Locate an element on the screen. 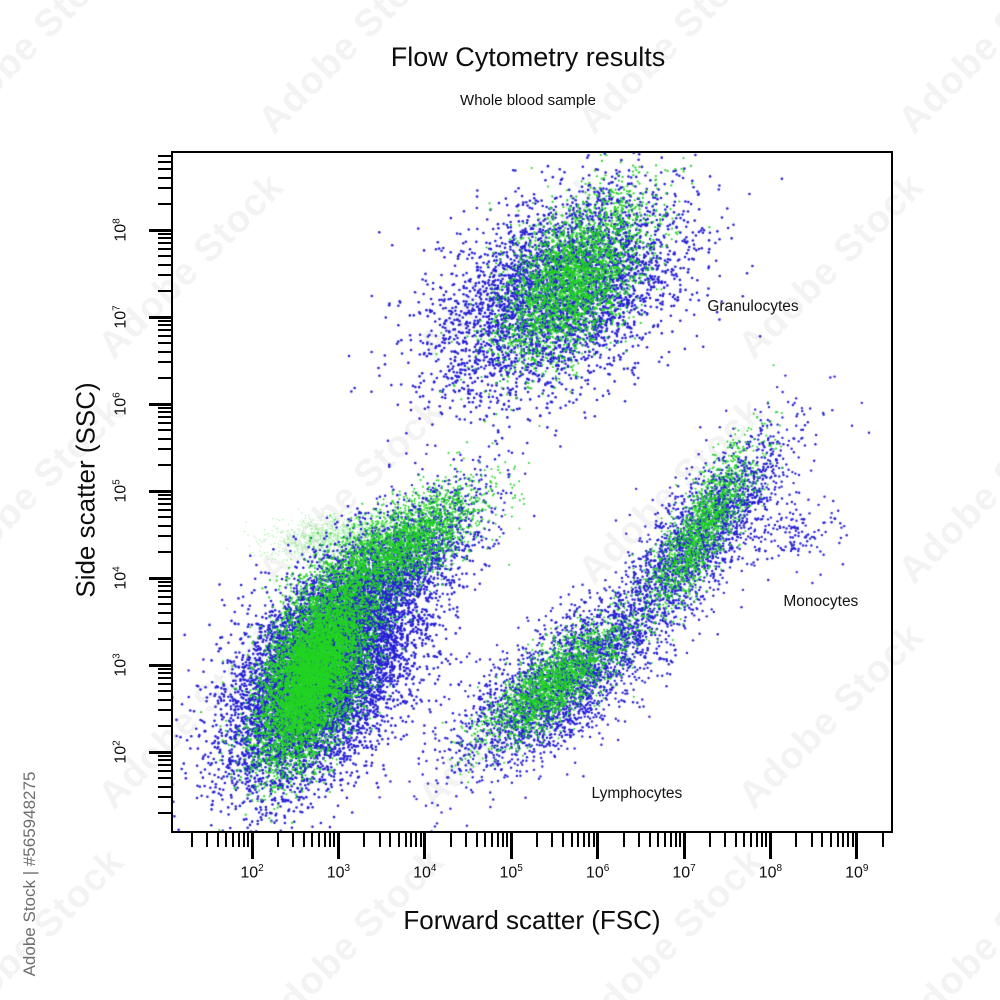 The height and width of the screenshot is (1000, 1000). y-tick-label: 106 is located at coordinates (120, 404).